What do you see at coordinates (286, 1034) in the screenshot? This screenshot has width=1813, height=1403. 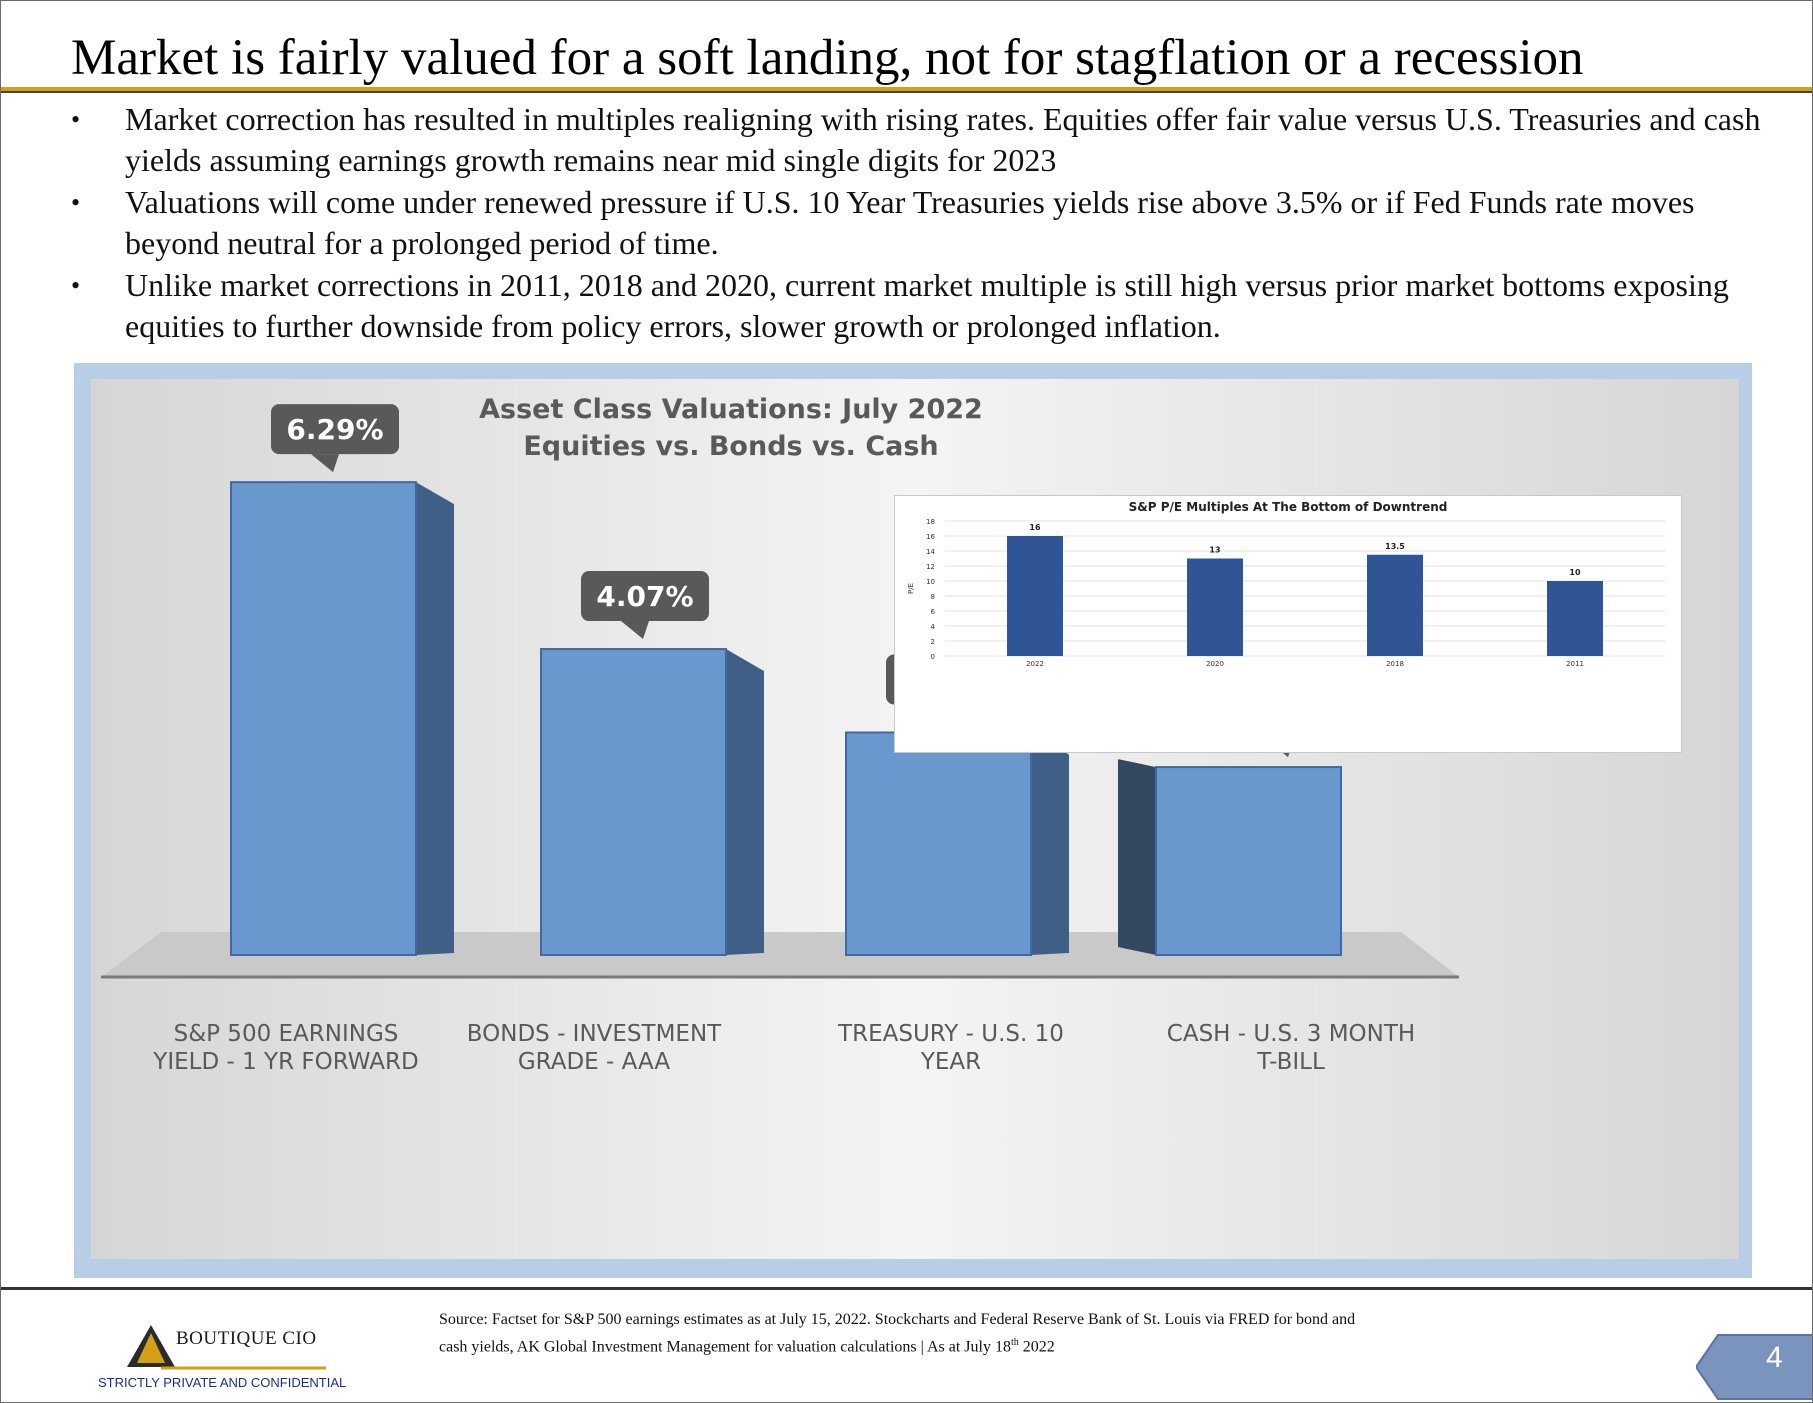 I see `category-label: S&P 500 EARNINGS` at bounding box center [286, 1034].